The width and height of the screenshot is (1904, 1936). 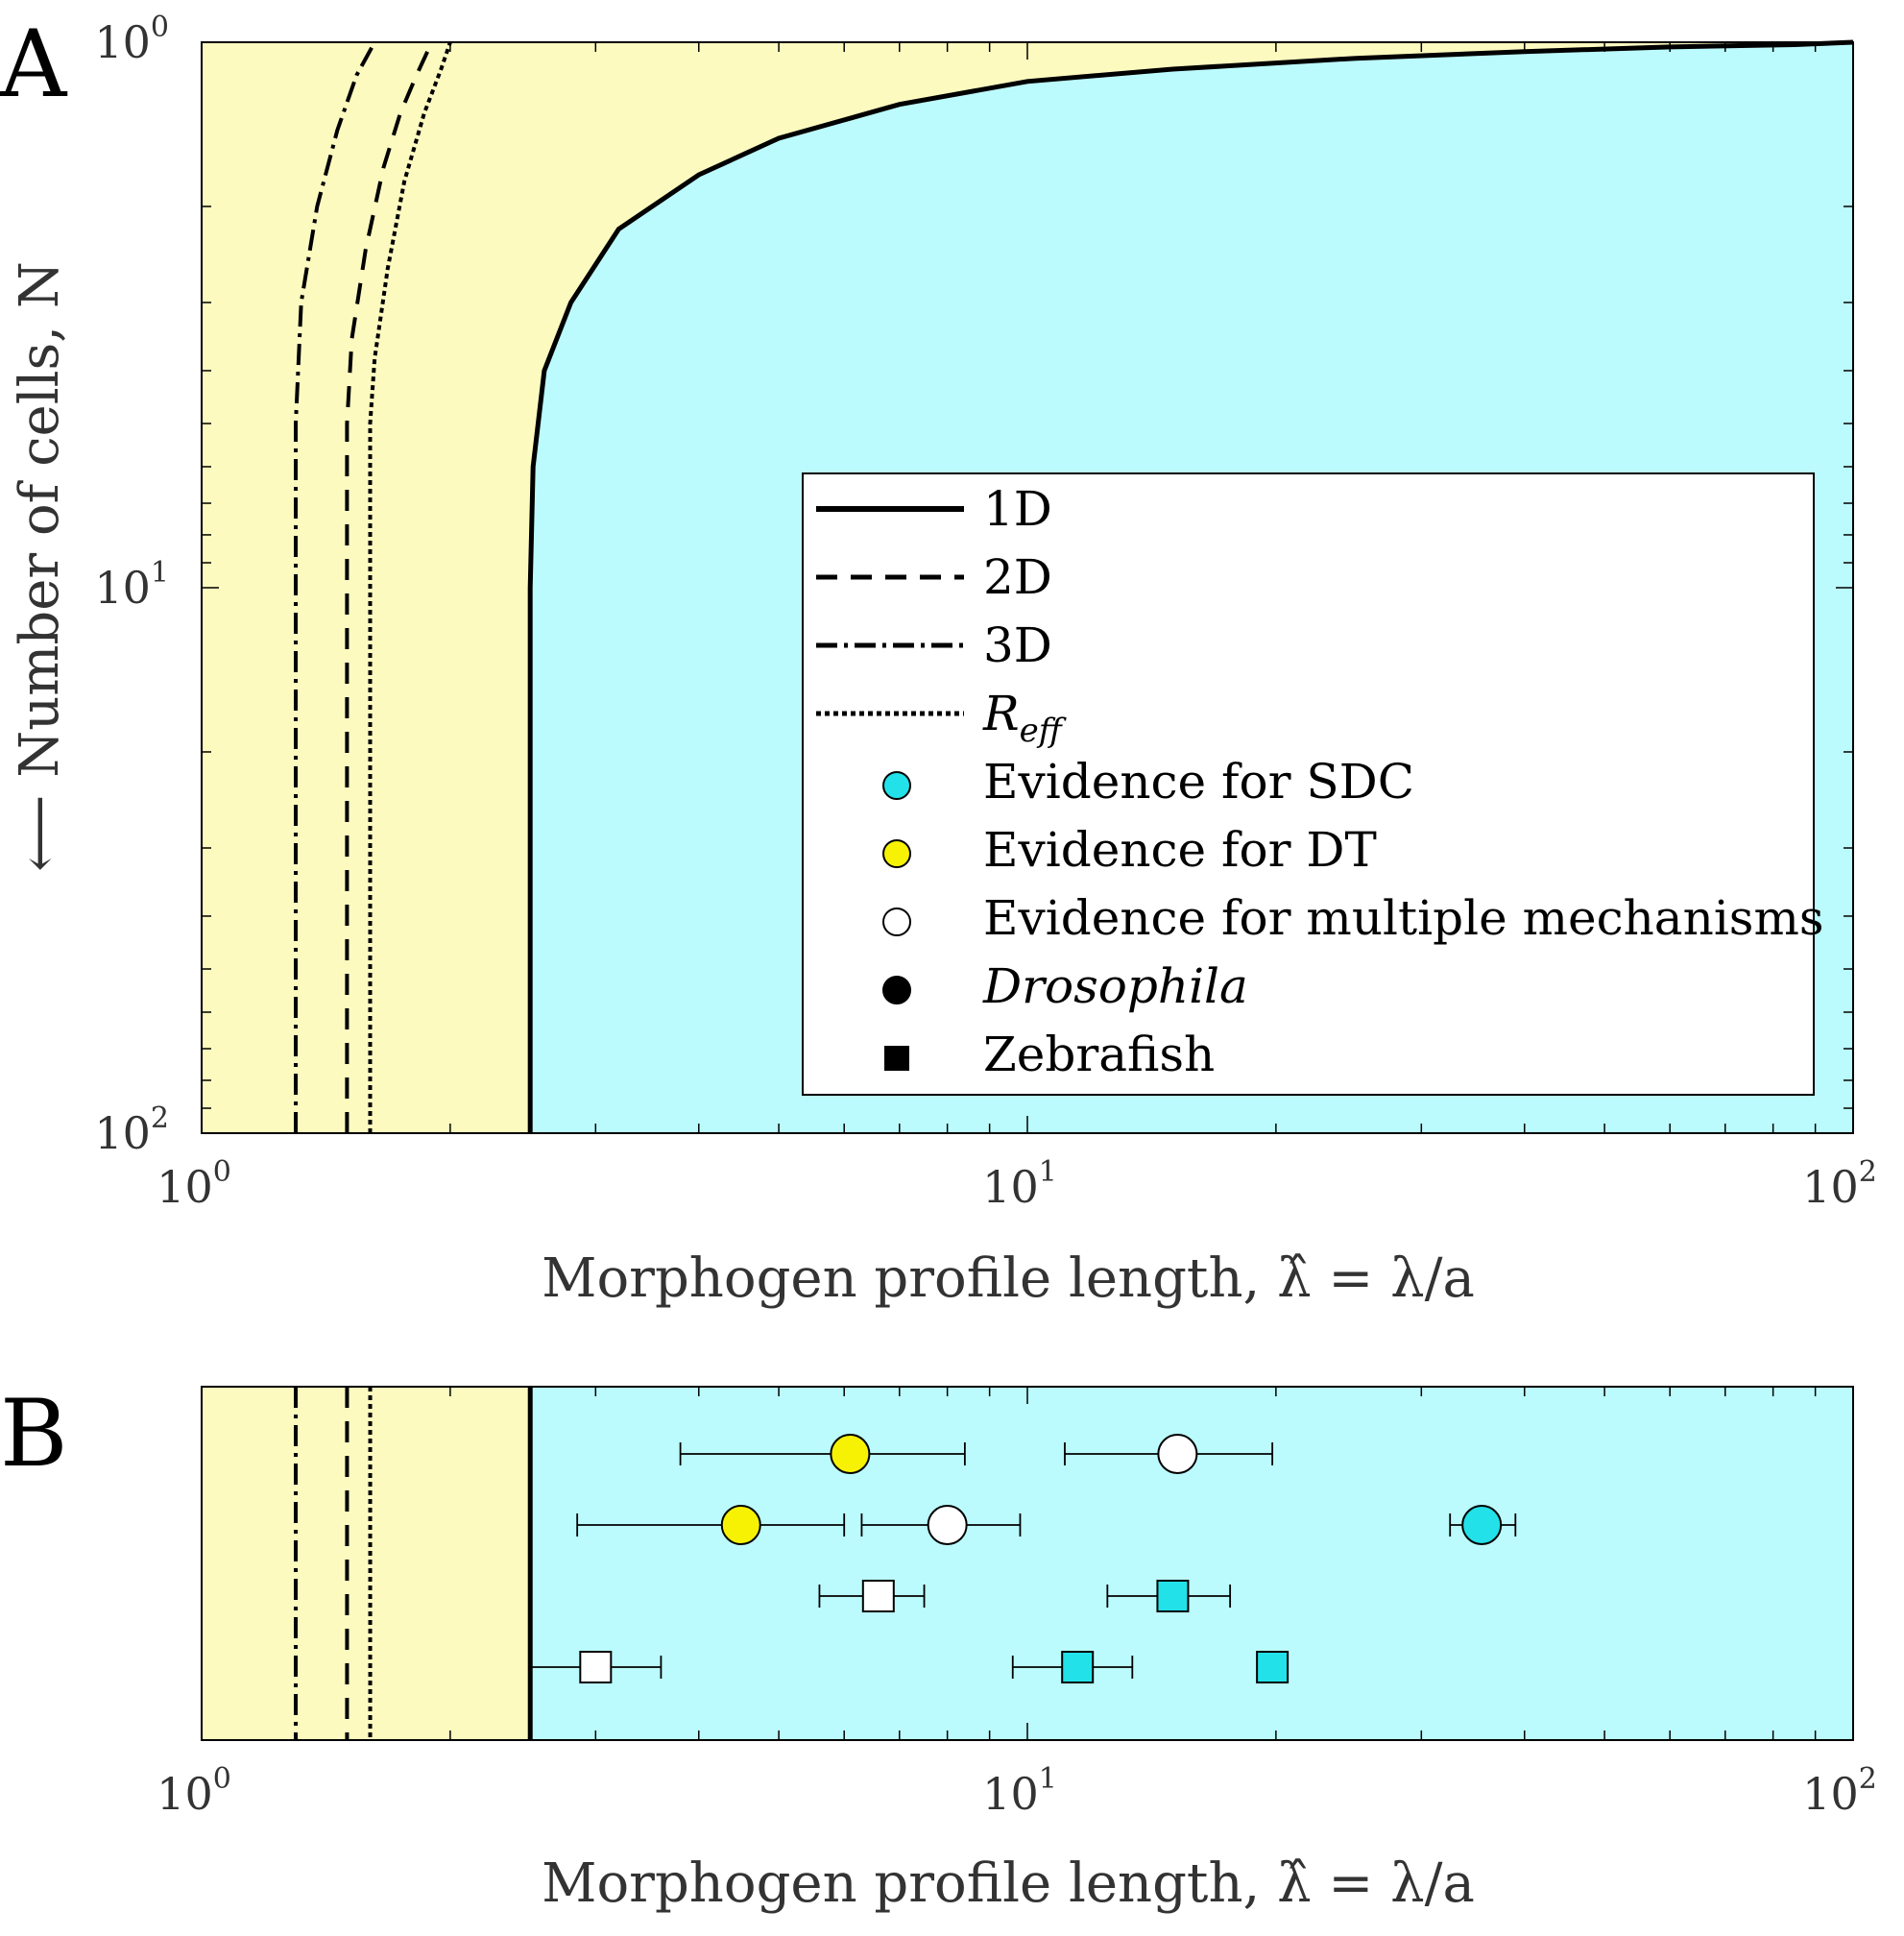 I want to click on legend-label: Evidence for multiple mechanisms, so click(x=1404, y=918).